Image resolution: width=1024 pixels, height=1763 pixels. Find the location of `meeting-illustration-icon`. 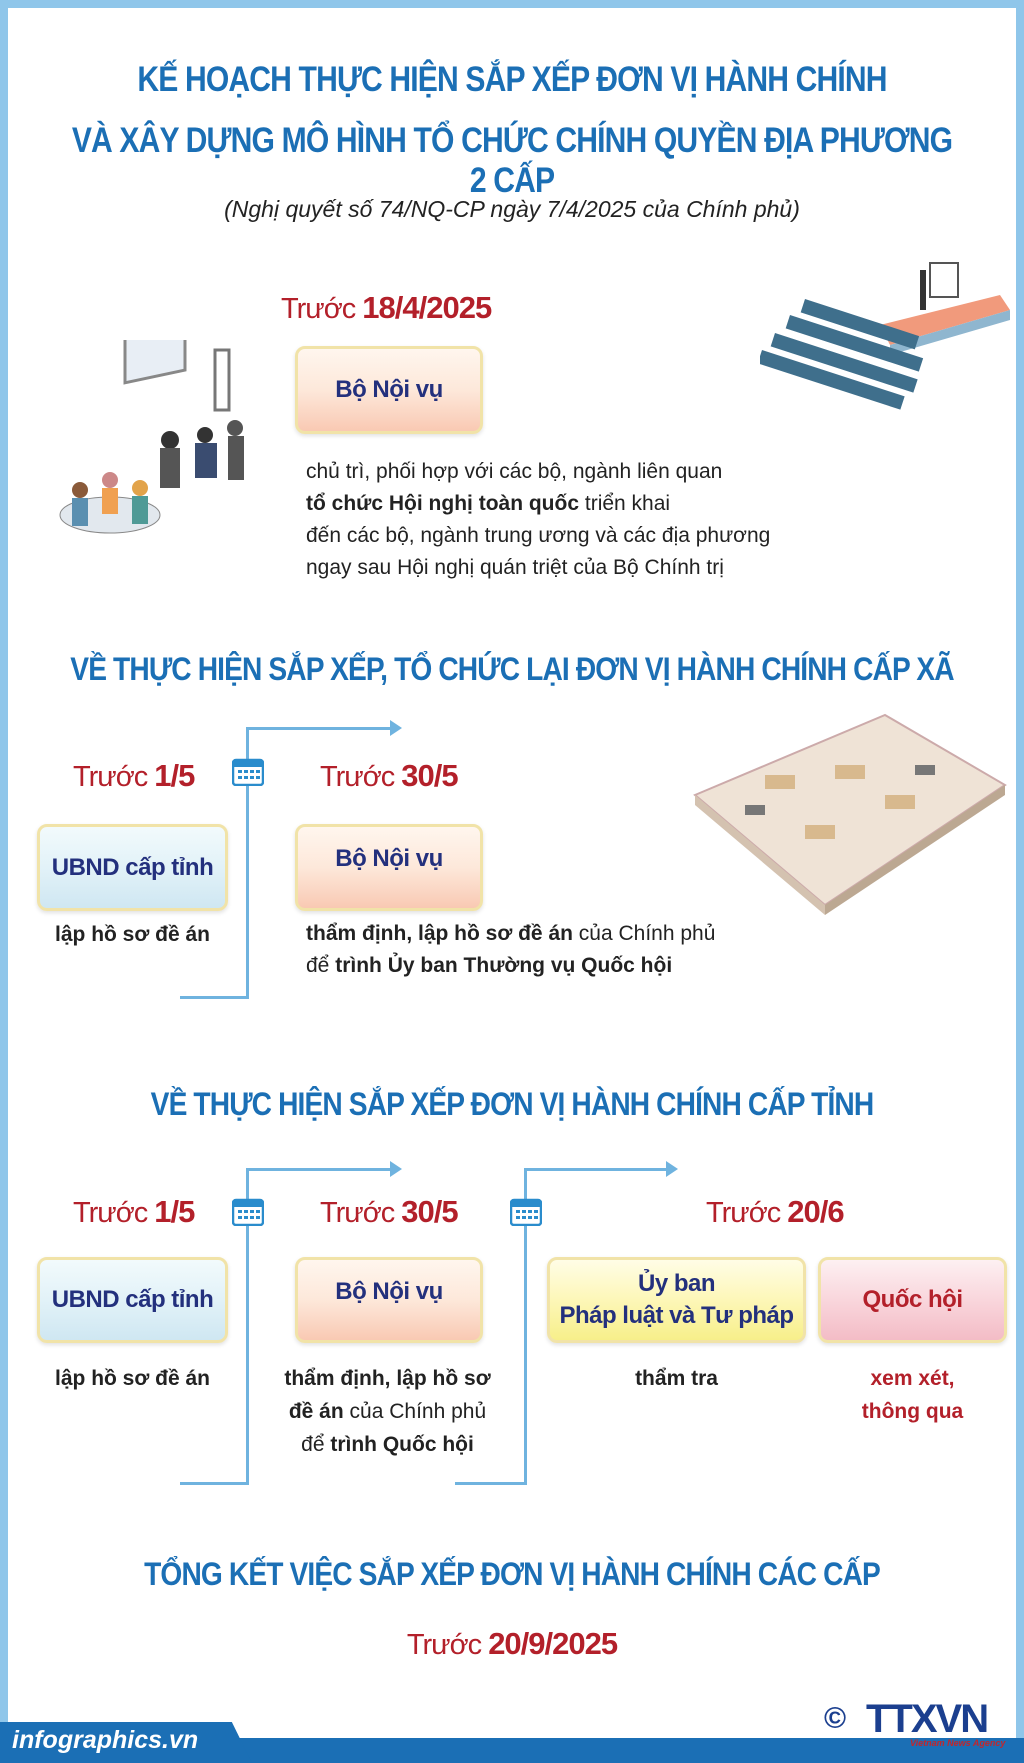

meeting-illustration-icon is located at coordinates (151, 437).